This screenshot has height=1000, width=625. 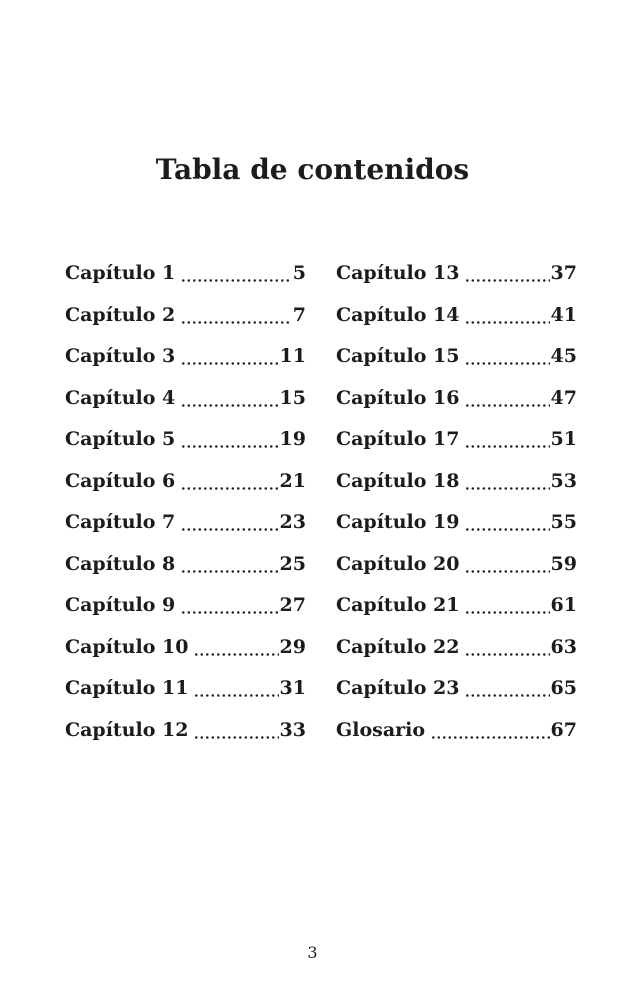 What do you see at coordinates (398, 522) in the screenshot?
I see `toc-entry-label: Capítulo 19` at bounding box center [398, 522].